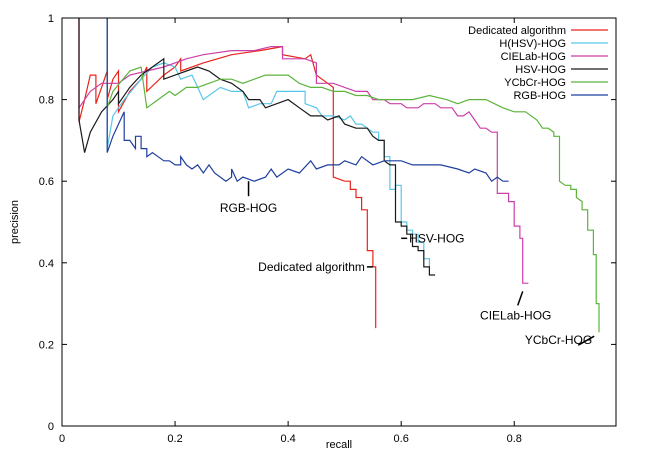 The width and height of the screenshot is (645, 462). What do you see at coordinates (311, 267) in the screenshot?
I see `annotation-label-2: Dedicated algorithm` at bounding box center [311, 267].